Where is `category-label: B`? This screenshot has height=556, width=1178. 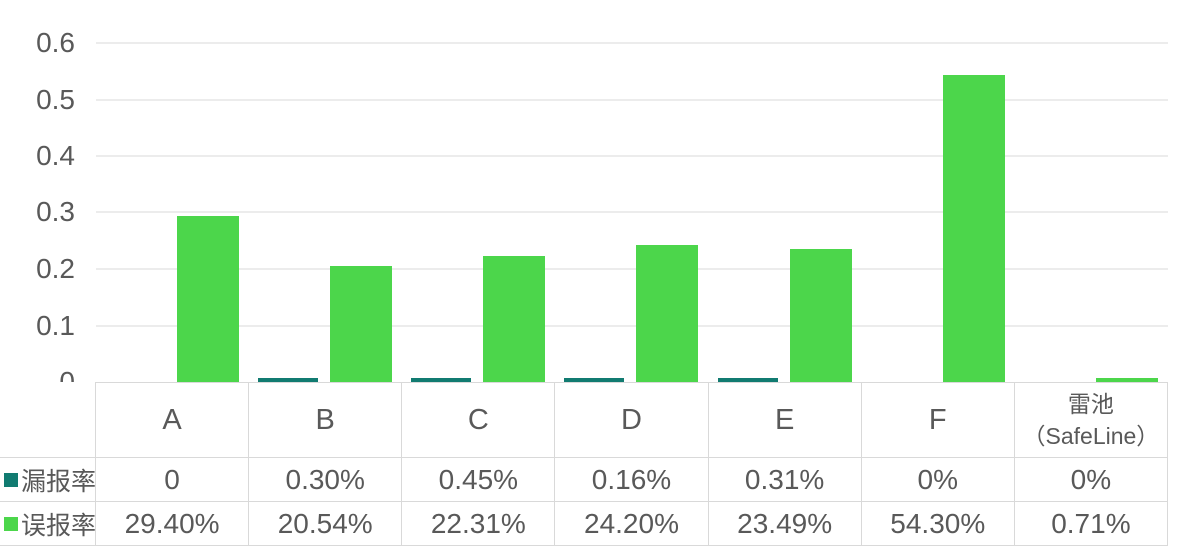
category-label: B is located at coordinates (325, 419).